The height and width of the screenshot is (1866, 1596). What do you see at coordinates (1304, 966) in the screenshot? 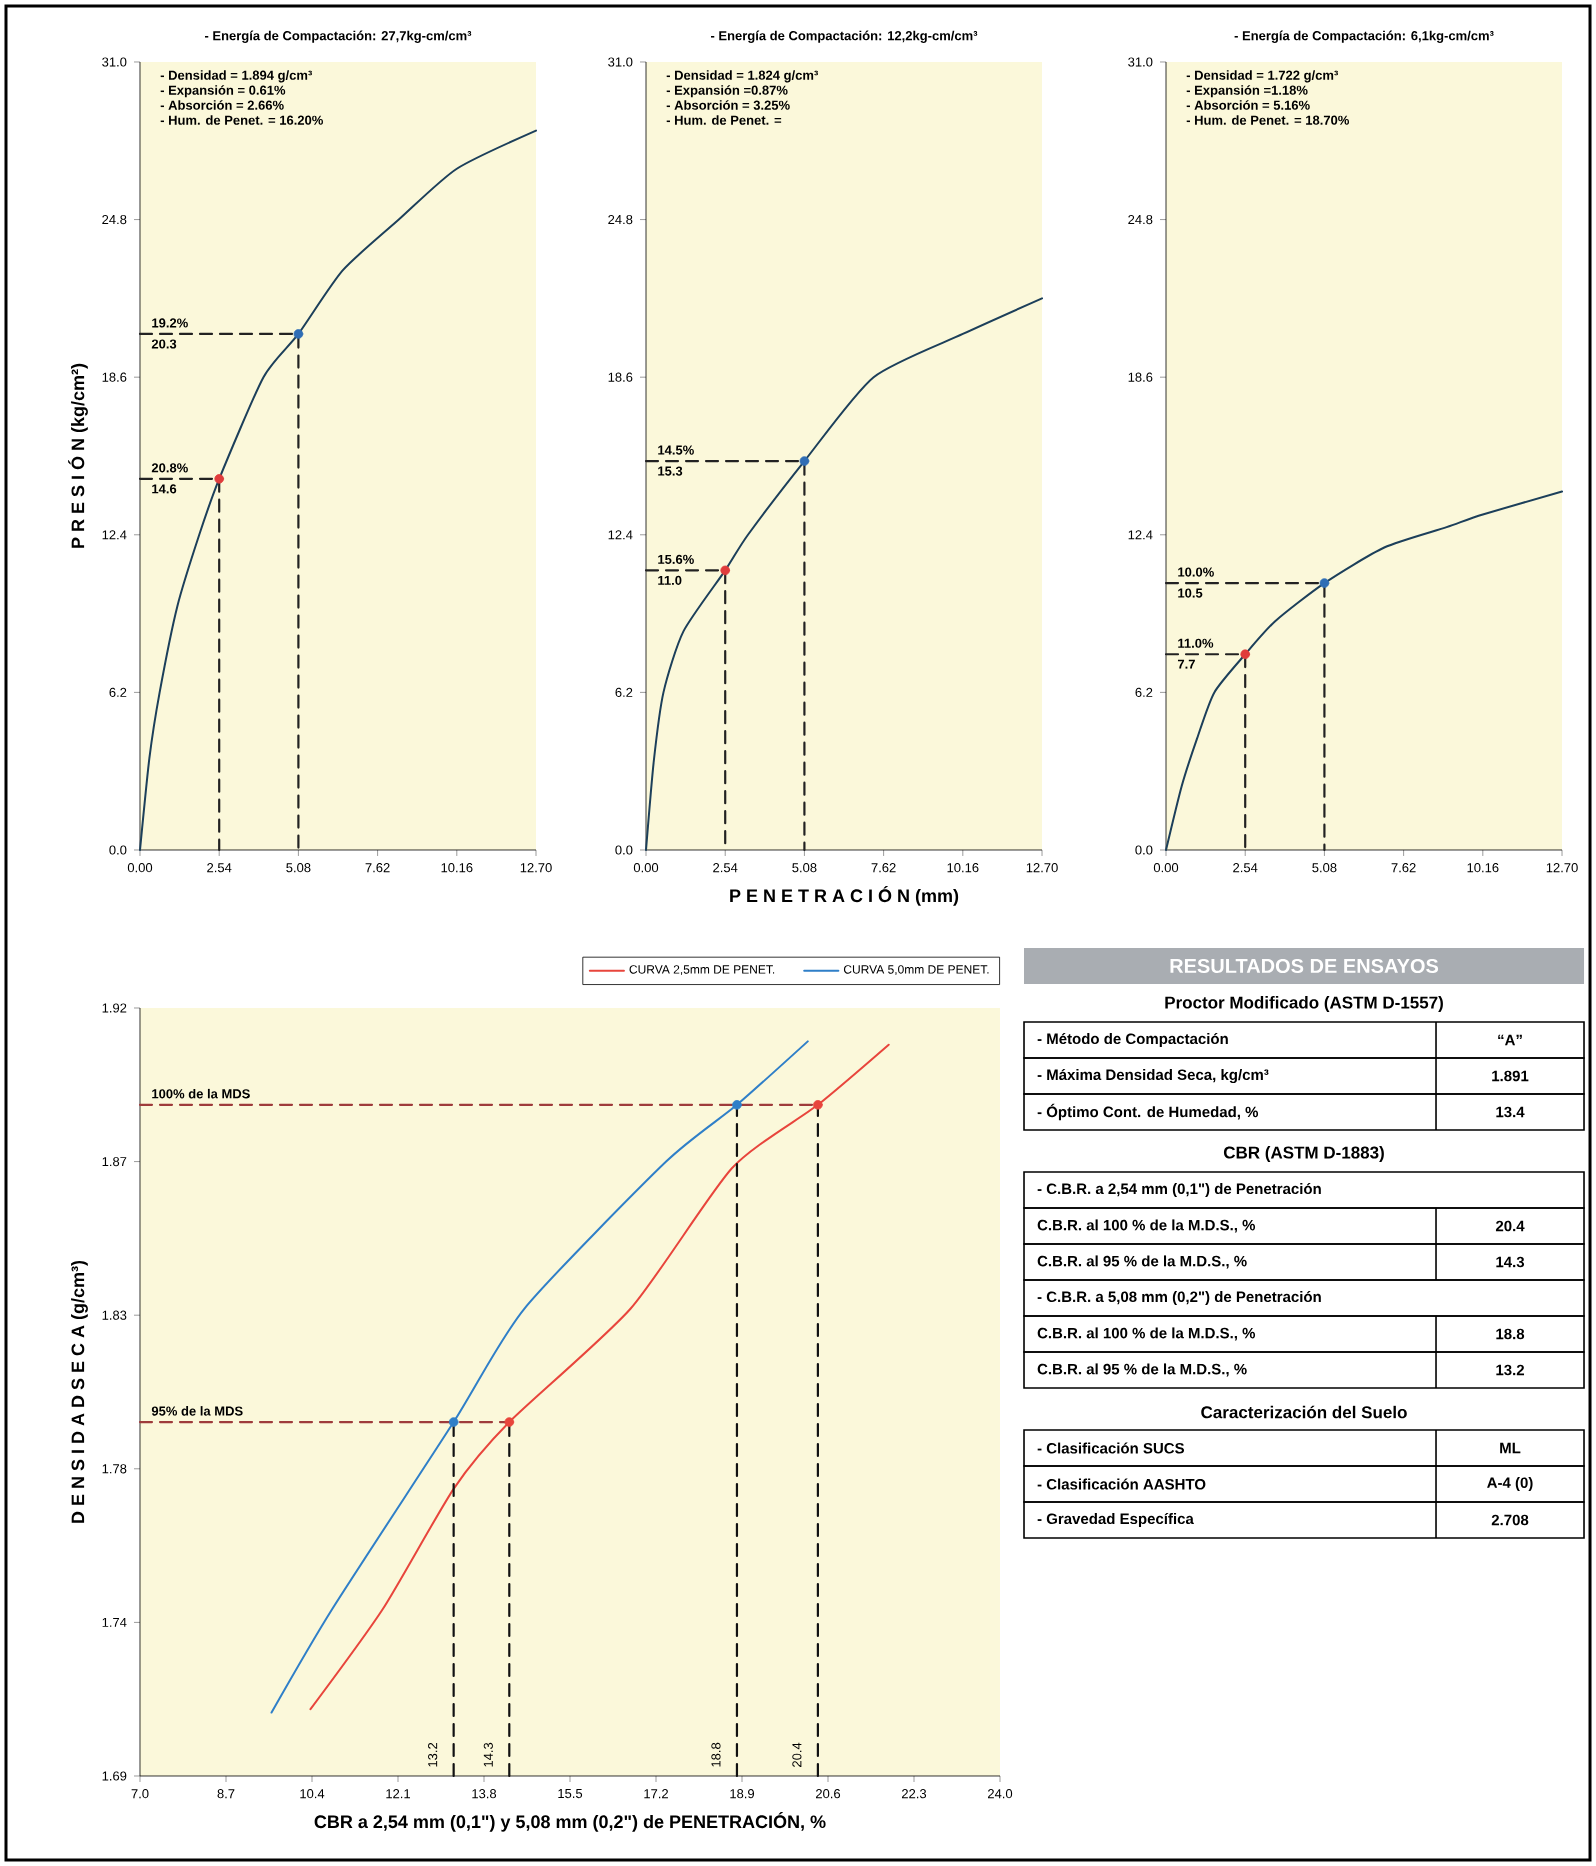
I see `text: RESULTADOS DE ENSAYOS` at bounding box center [1304, 966].